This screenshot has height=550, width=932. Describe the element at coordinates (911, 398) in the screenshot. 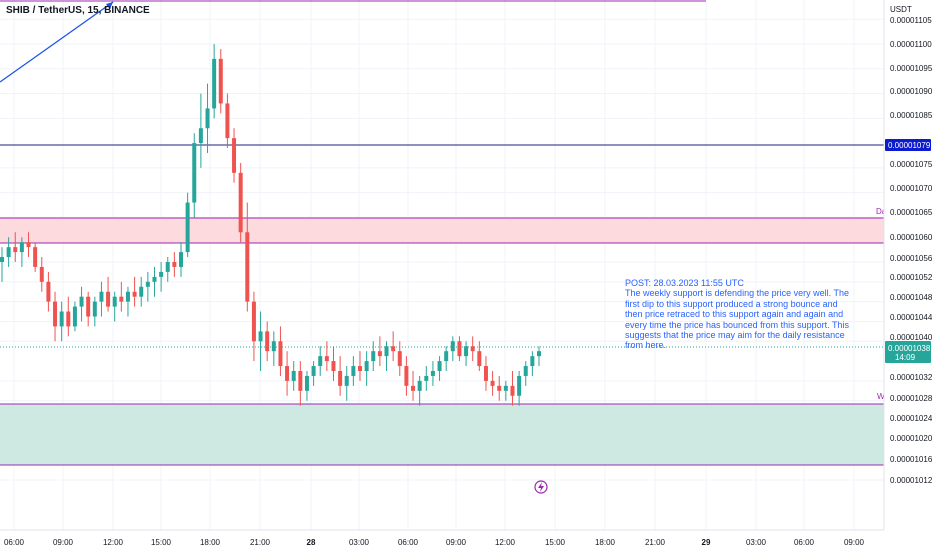

I see `price-tick-label: 0.00001028` at that location.